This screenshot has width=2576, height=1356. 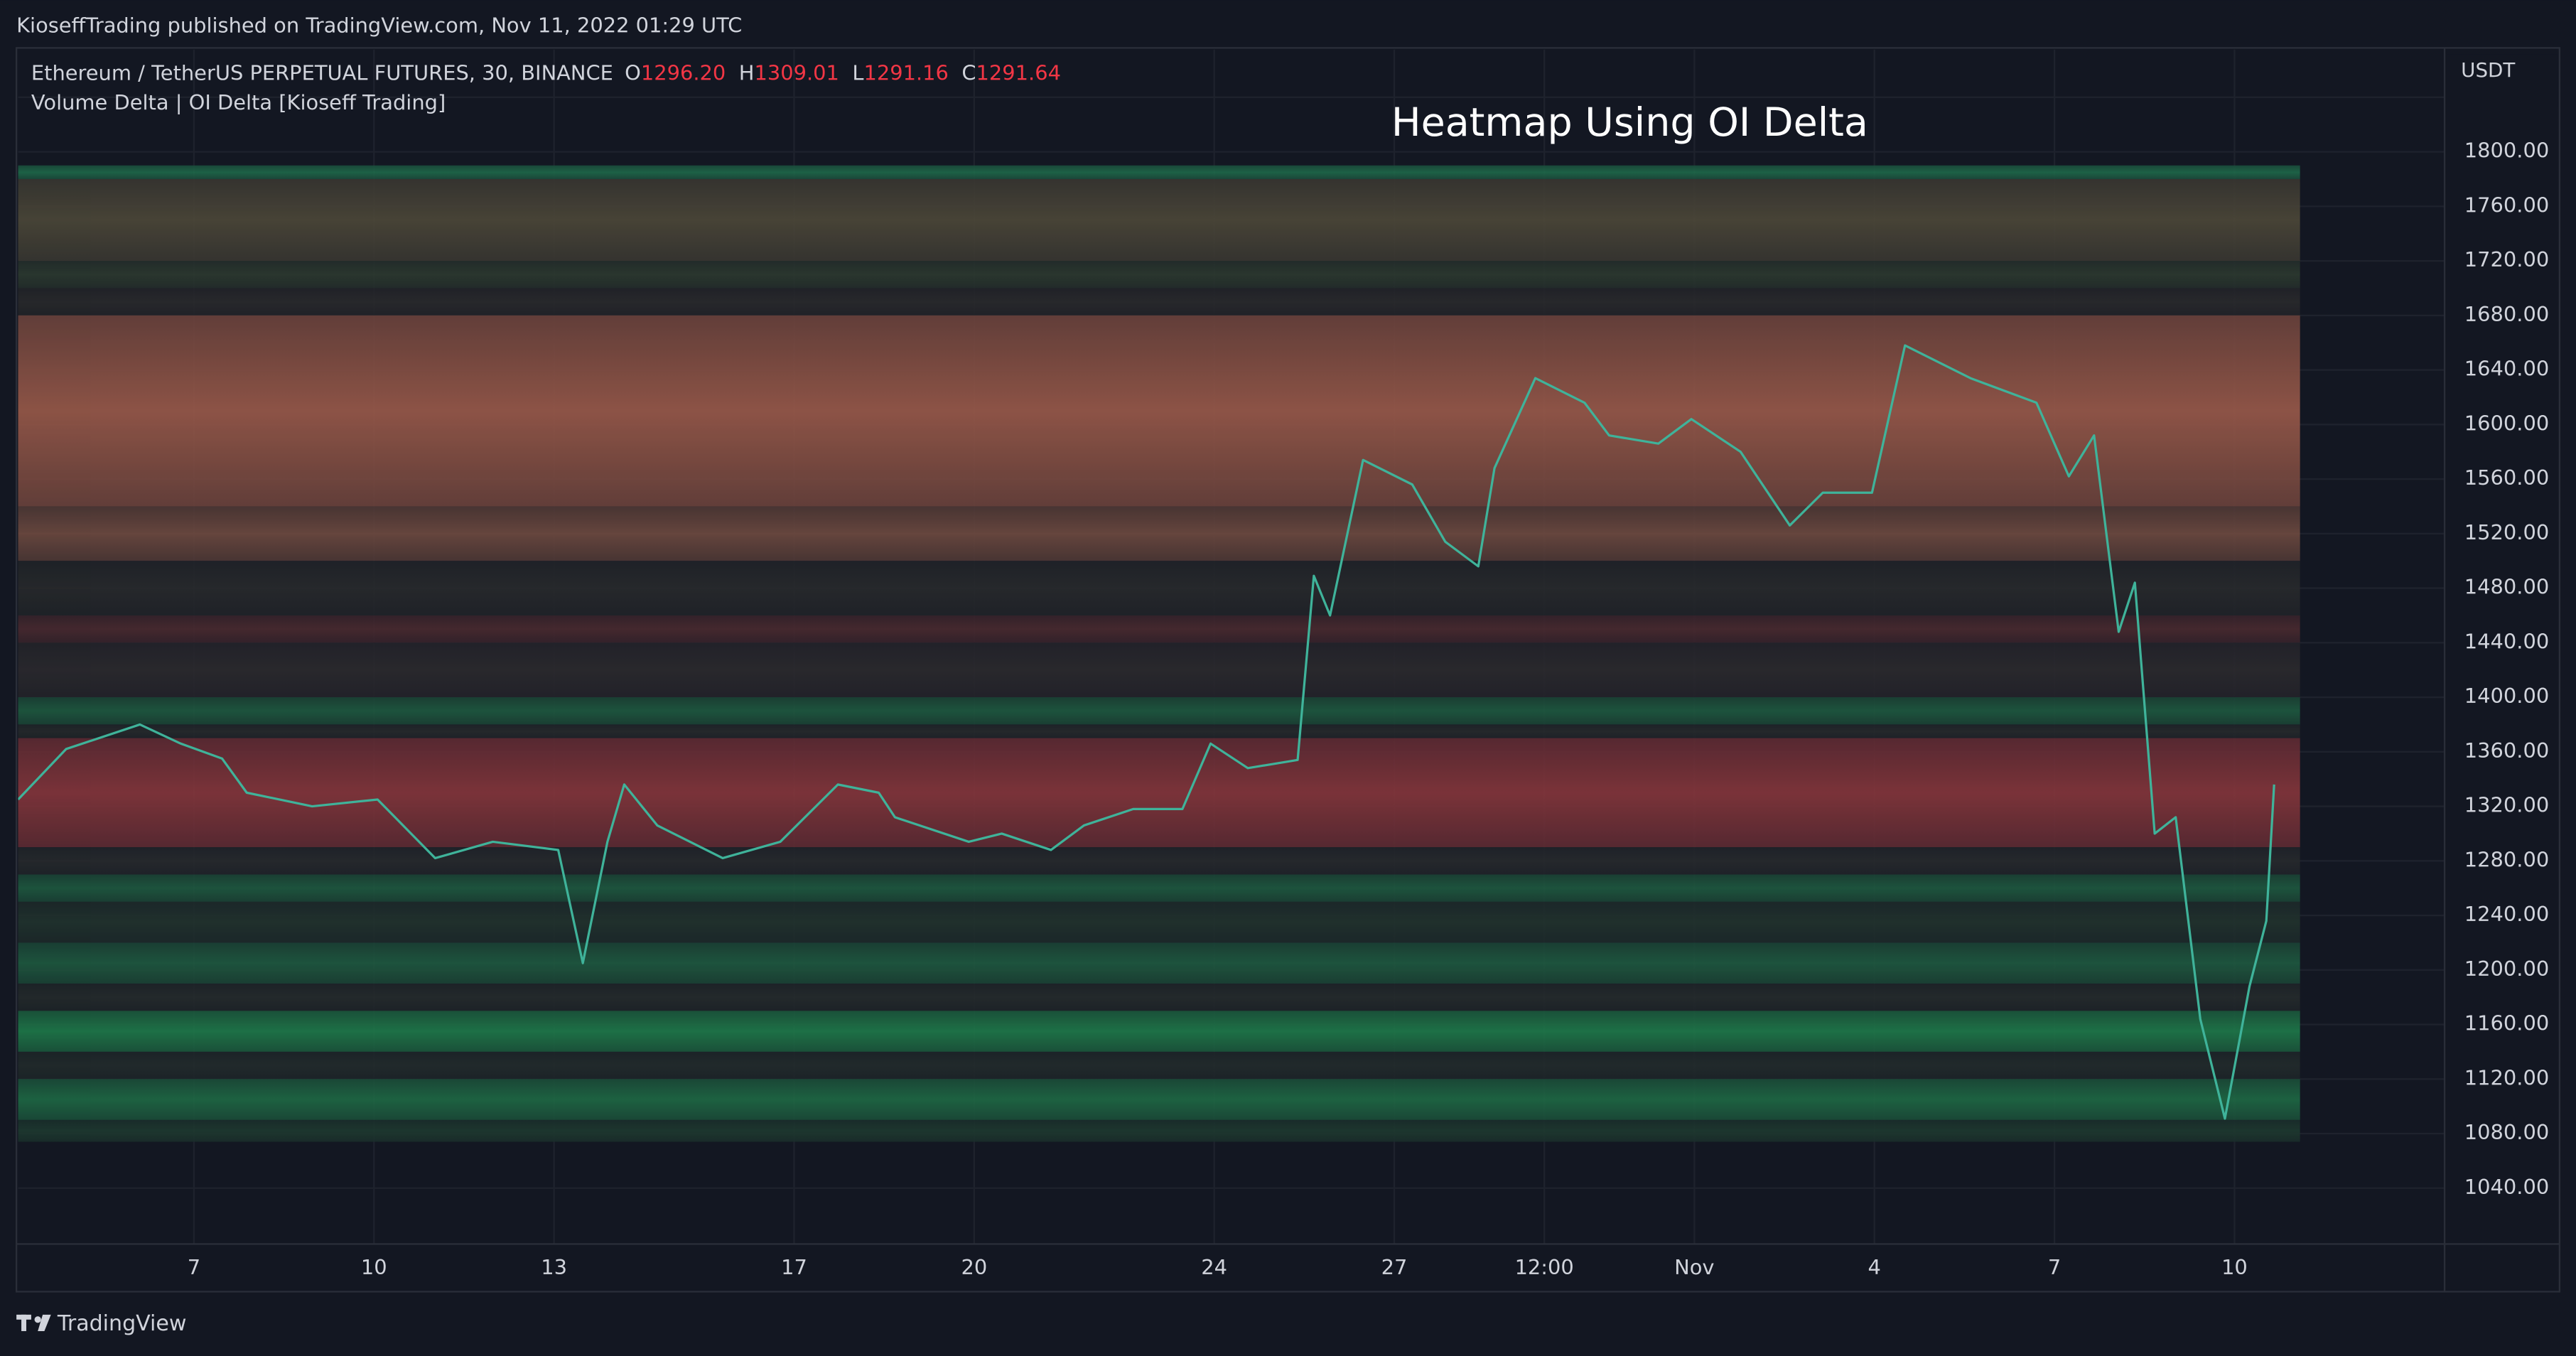 What do you see at coordinates (1214, 1267) in the screenshot?
I see `x-tick-label: 24` at bounding box center [1214, 1267].